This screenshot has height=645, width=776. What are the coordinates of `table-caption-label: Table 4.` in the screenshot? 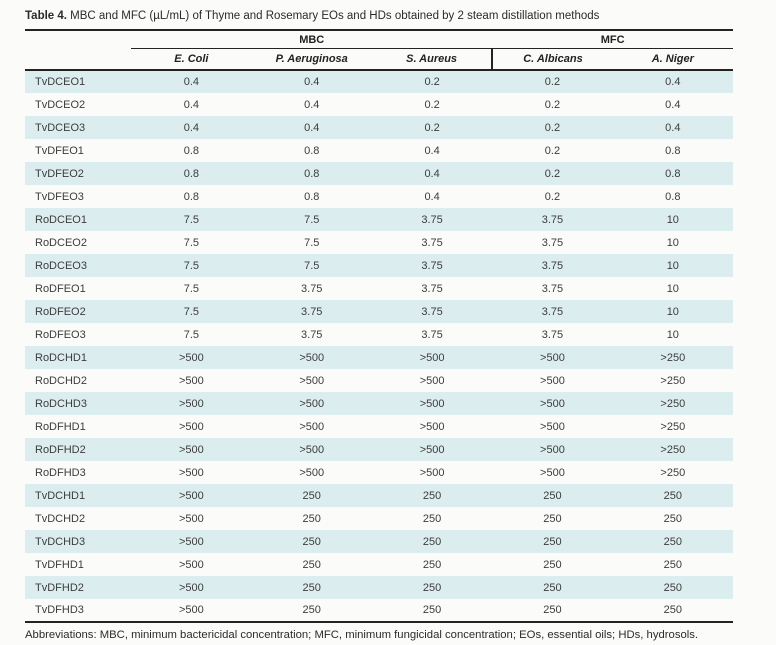 It's located at (46, 16).